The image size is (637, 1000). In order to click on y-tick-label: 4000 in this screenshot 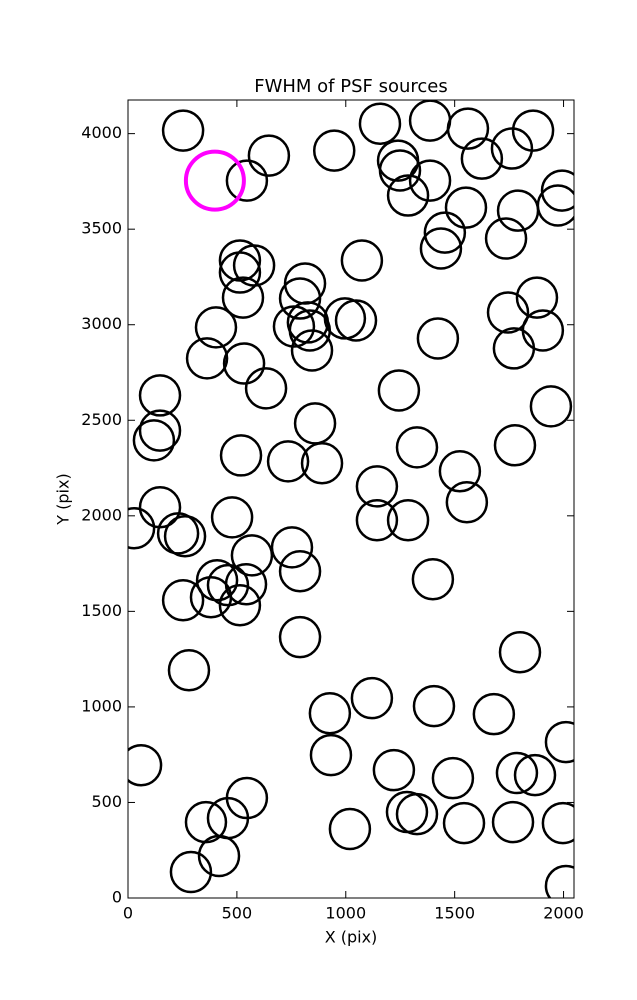, I will do `click(101, 132)`.